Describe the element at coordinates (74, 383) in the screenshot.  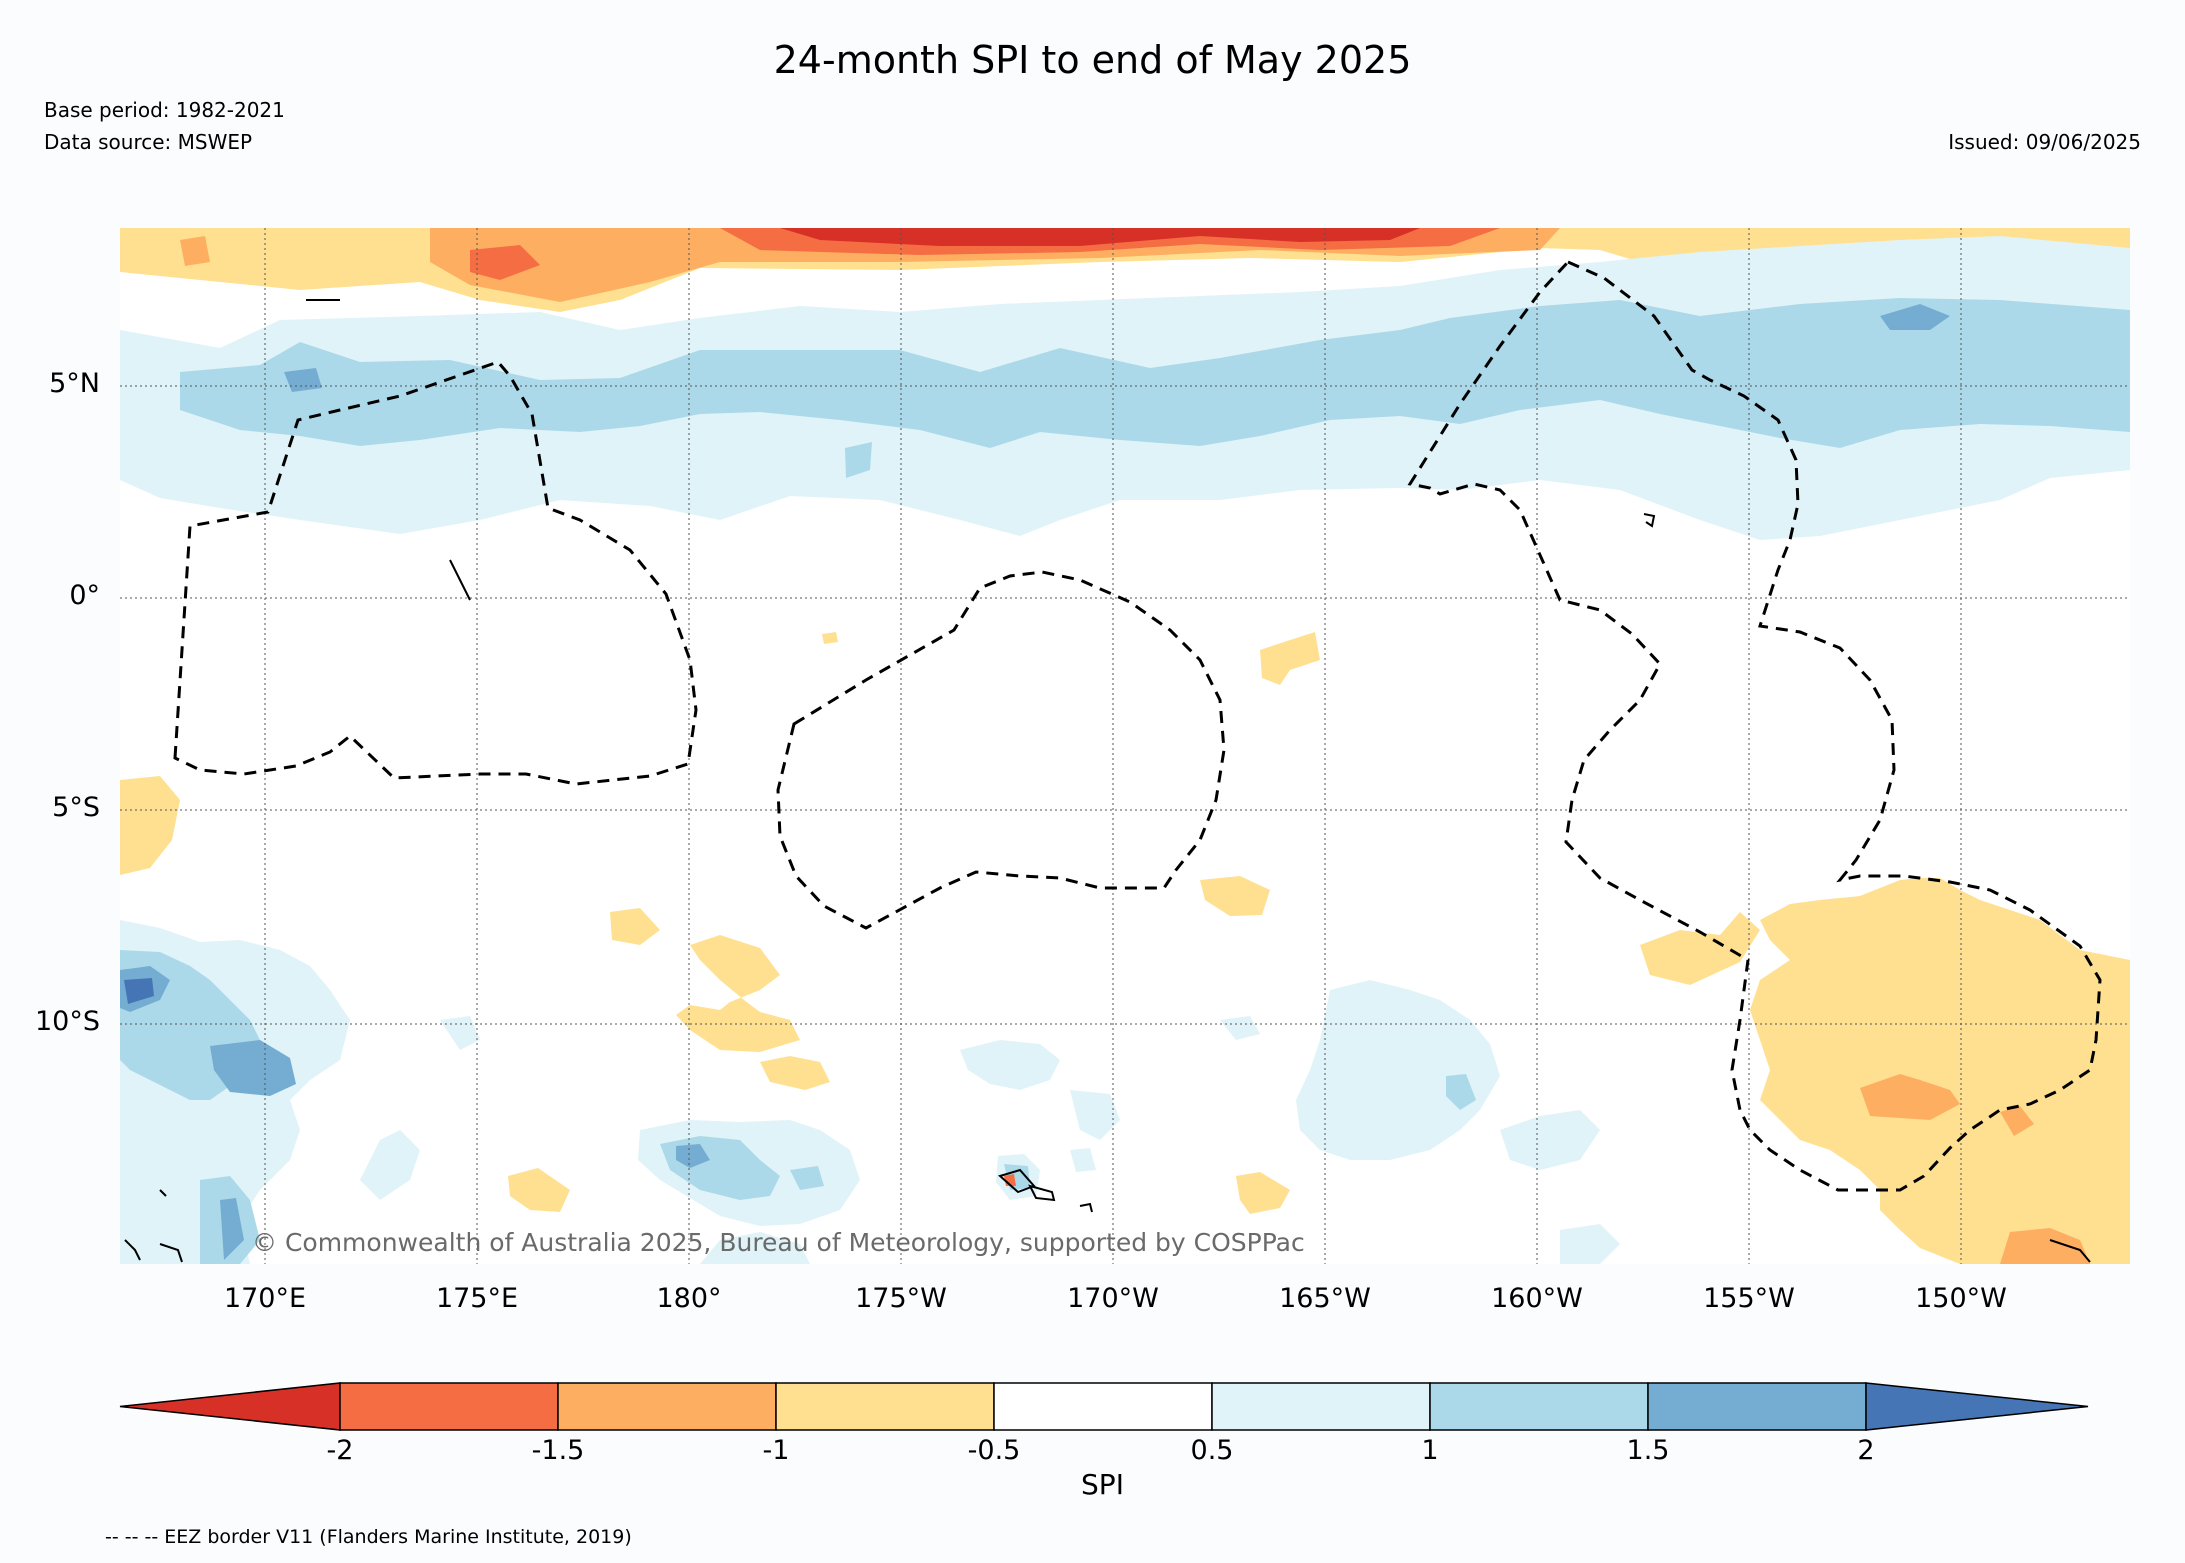
I see `lat-label-5n: 5°N` at that location.